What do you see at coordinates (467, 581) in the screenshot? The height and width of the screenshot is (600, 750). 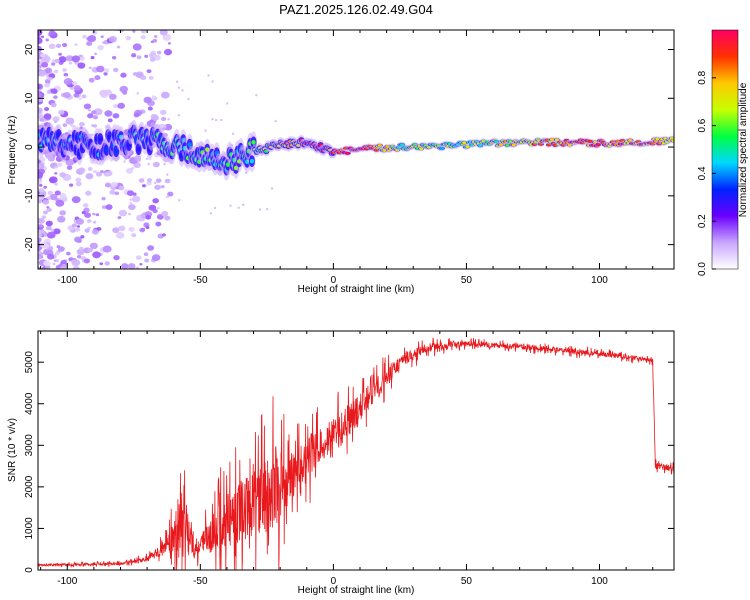 I see `snr-xtick-label: 50` at bounding box center [467, 581].